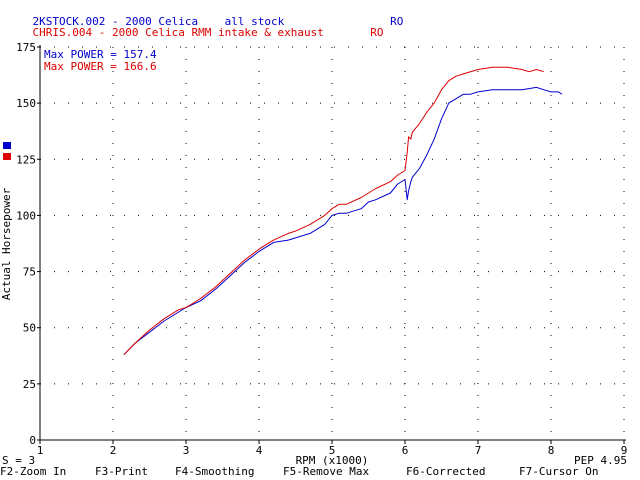  I want to click on x-tick-label: 5, so click(332, 450).